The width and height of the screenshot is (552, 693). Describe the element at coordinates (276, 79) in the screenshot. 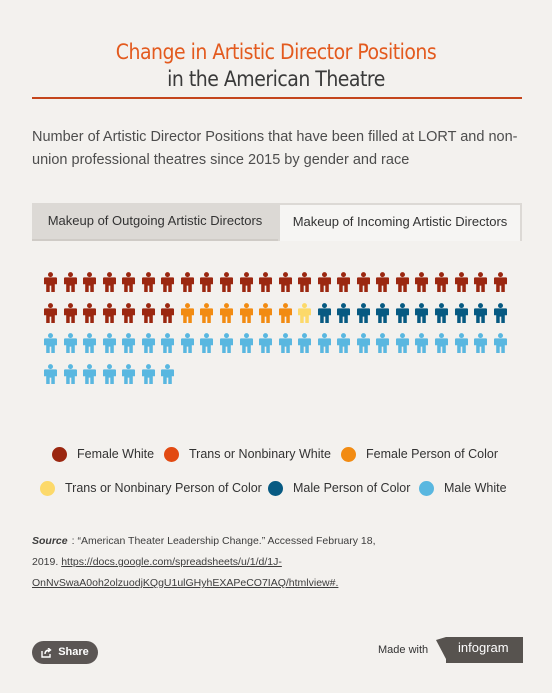

I see `chart-title-line-2: in the American Theatre` at that location.